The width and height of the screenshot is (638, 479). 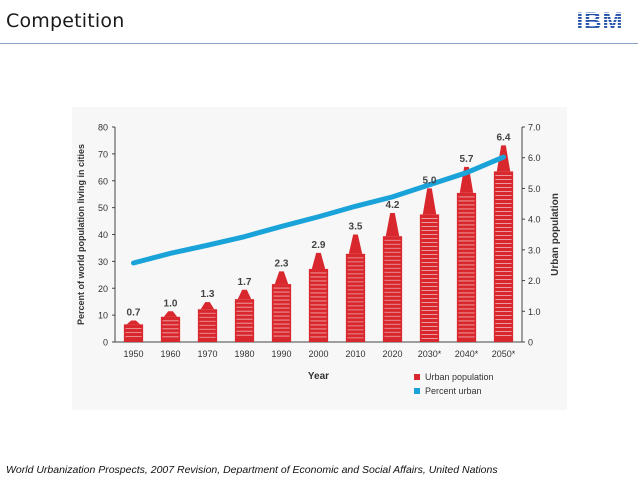 I want to click on y-tick-label-right: 6.0, so click(x=534, y=158).